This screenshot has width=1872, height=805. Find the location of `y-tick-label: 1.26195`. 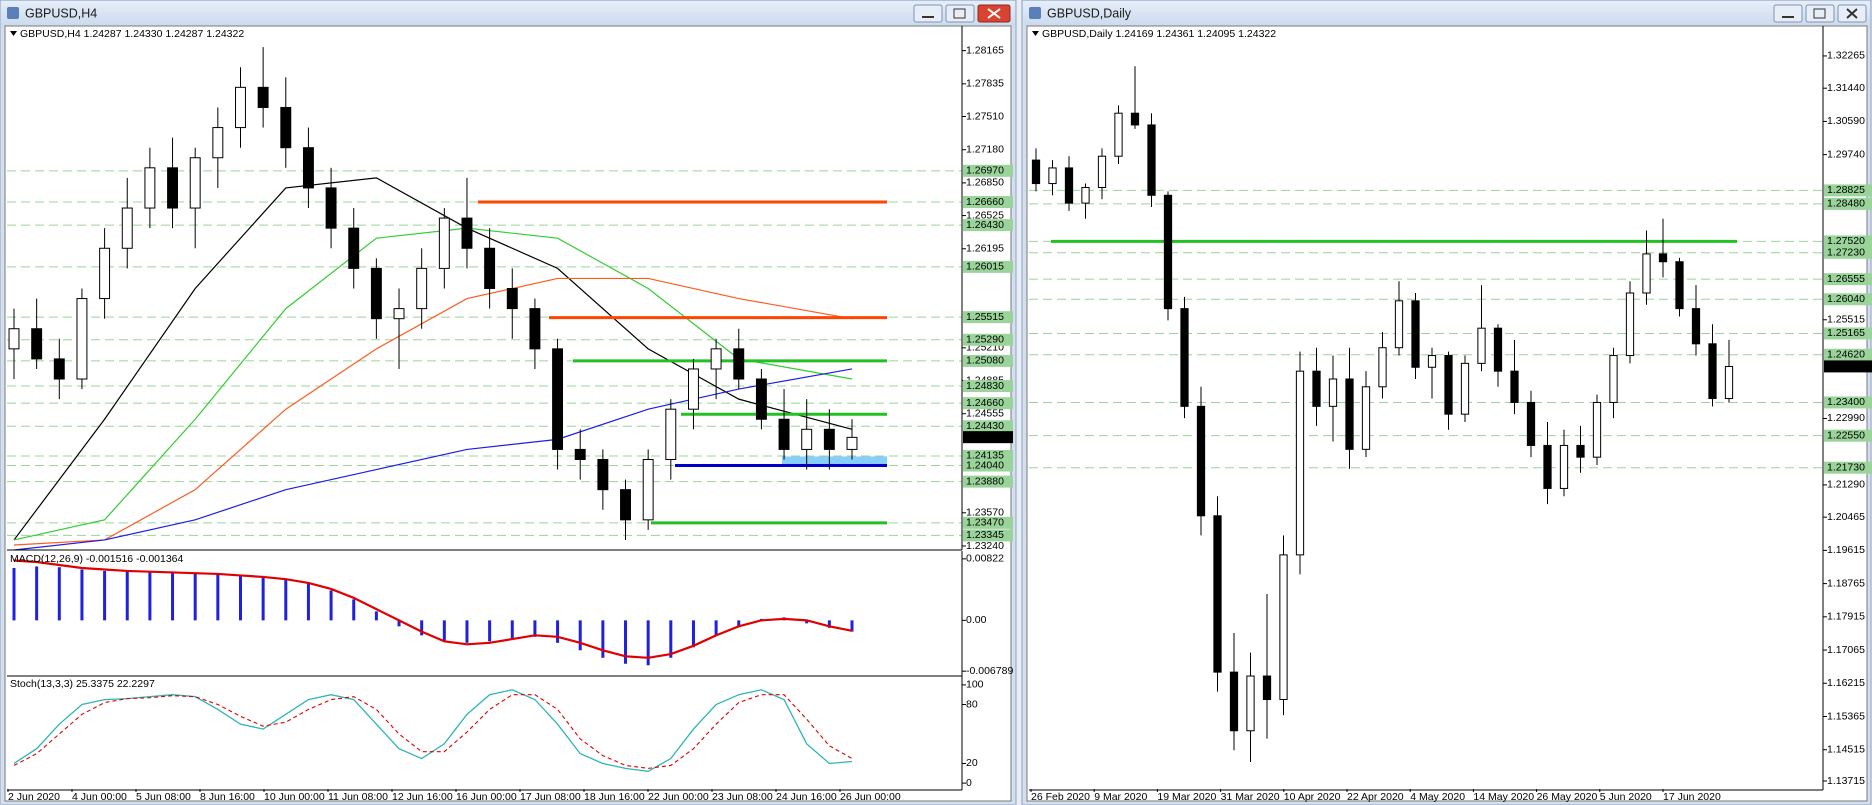

y-tick-label: 1.26195 is located at coordinates (985, 249).